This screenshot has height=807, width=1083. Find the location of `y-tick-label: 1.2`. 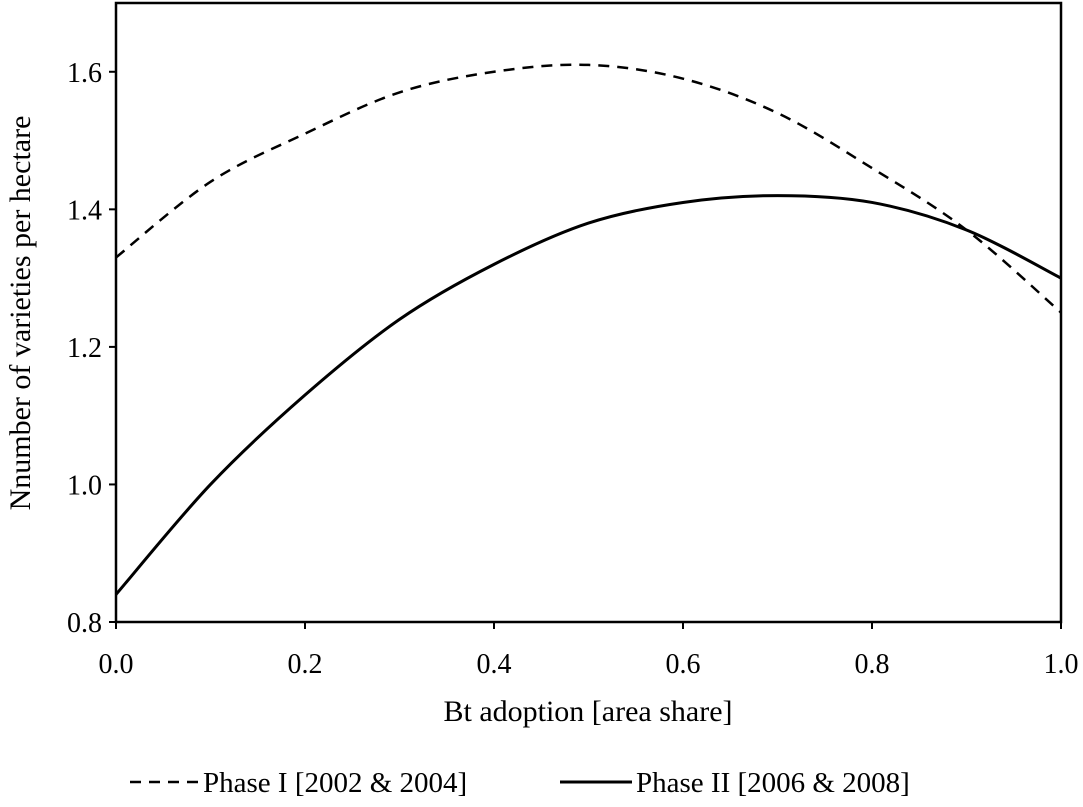

y-tick-label: 1.2 is located at coordinates (84, 348).